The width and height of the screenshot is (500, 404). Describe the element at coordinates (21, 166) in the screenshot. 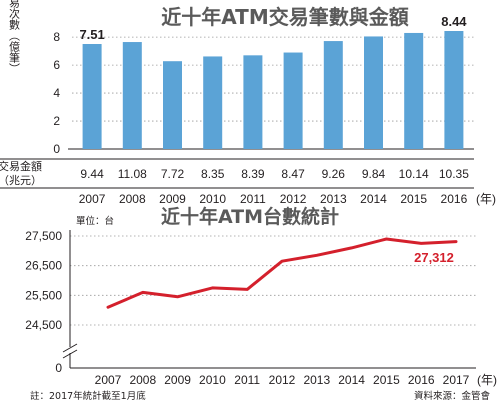

I see `amount-row-label: 交易金額` at that location.